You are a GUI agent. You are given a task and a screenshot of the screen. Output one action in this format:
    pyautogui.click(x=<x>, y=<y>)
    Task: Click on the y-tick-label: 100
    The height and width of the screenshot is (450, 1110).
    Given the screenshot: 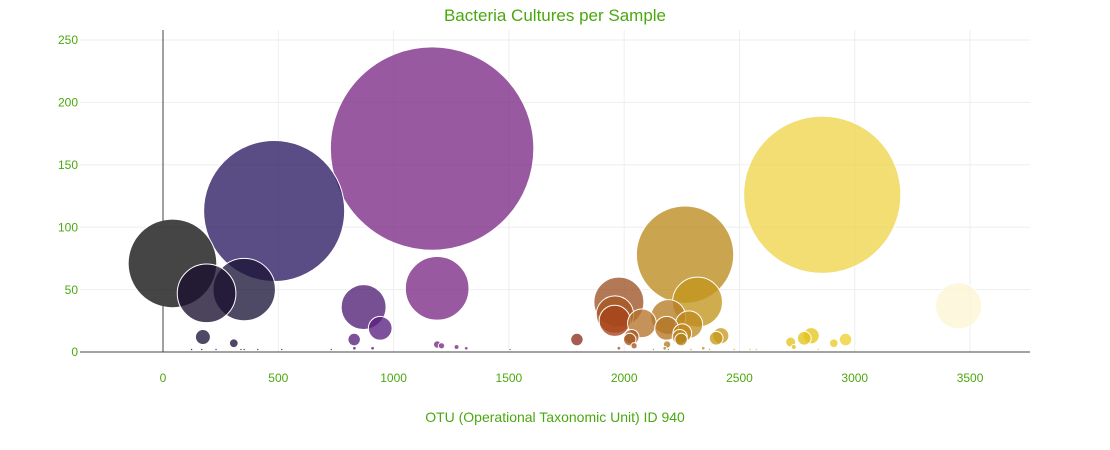 What is the action you would take?
    pyautogui.click(x=68, y=227)
    